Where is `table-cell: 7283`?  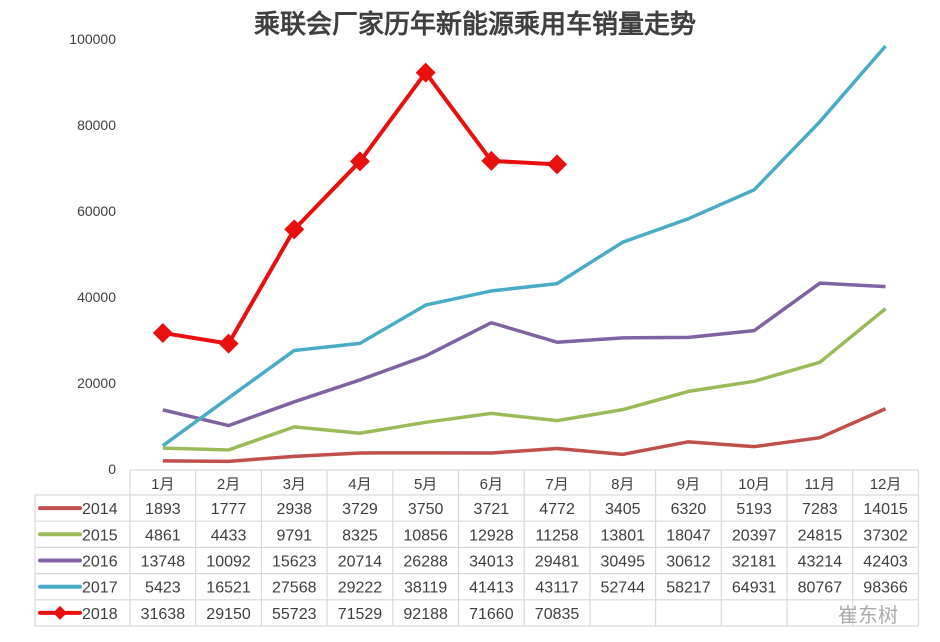
table-cell: 7283 is located at coordinates (820, 509).